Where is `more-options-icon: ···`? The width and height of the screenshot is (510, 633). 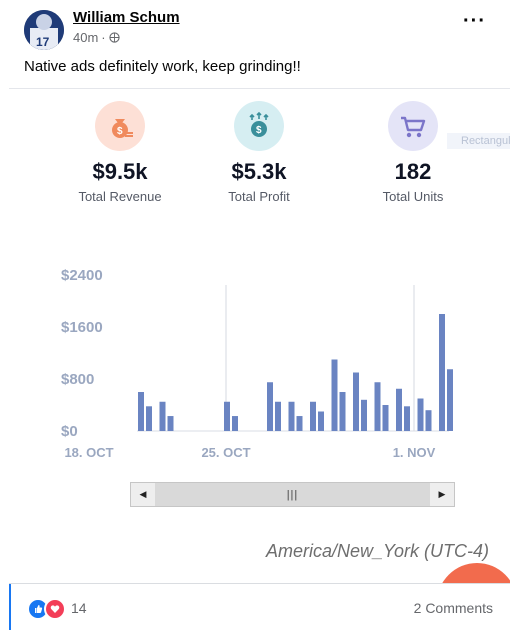 more-options-icon: ··· is located at coordinates (474, 21).